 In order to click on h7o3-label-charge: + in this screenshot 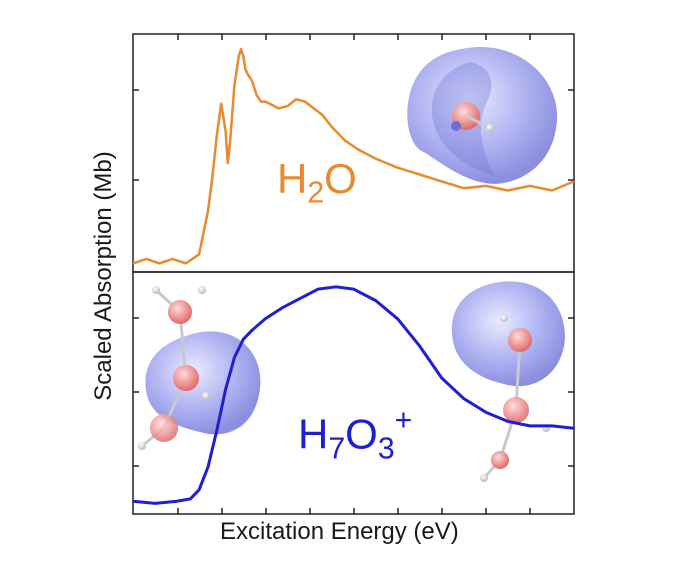, I will do `click(403, 420)`.